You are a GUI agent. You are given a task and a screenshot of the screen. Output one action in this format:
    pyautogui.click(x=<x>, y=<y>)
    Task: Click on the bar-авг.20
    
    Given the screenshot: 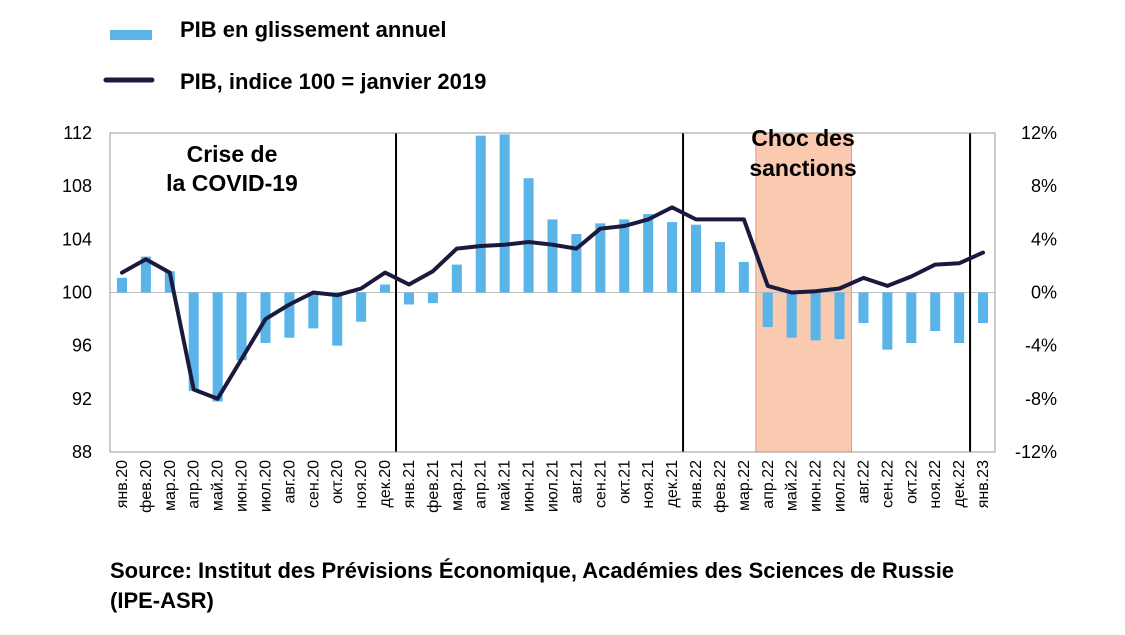 What is the action you would take?
    pyautogui.click(x=289, y=315)
    